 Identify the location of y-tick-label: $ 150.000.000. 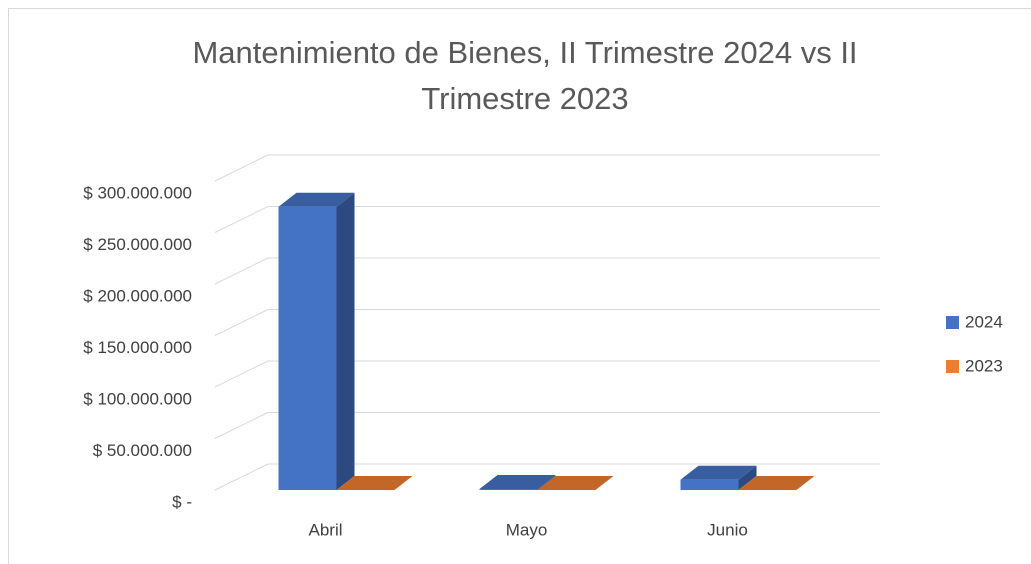
(137, 347).